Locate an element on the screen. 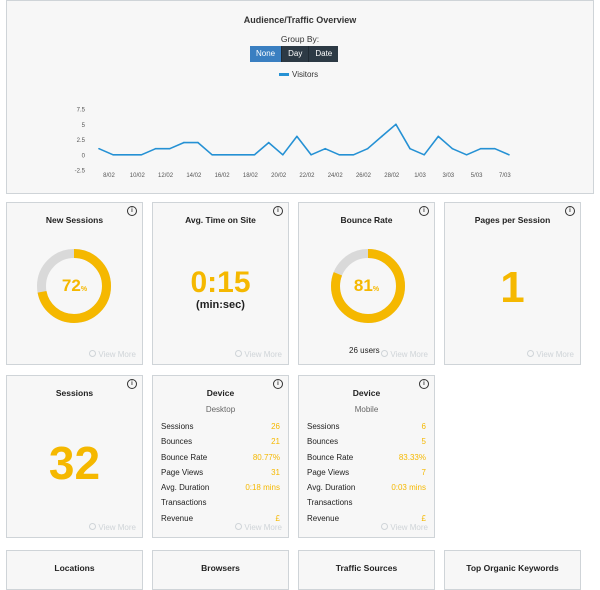 This screenshot has height=590, width=600. bounce-users-count: 26 users is located at coordinates (364, 350).